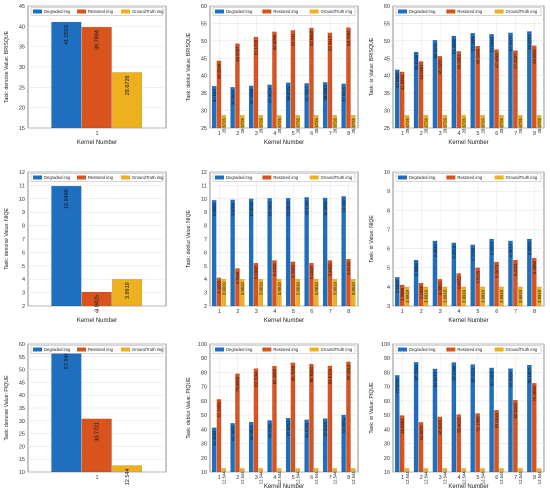 The height and width of the screenshot is (499, 550). Describe the element at coordinates (529, 247) in the screenshot. I see `data-label: 6.5094` at that location.